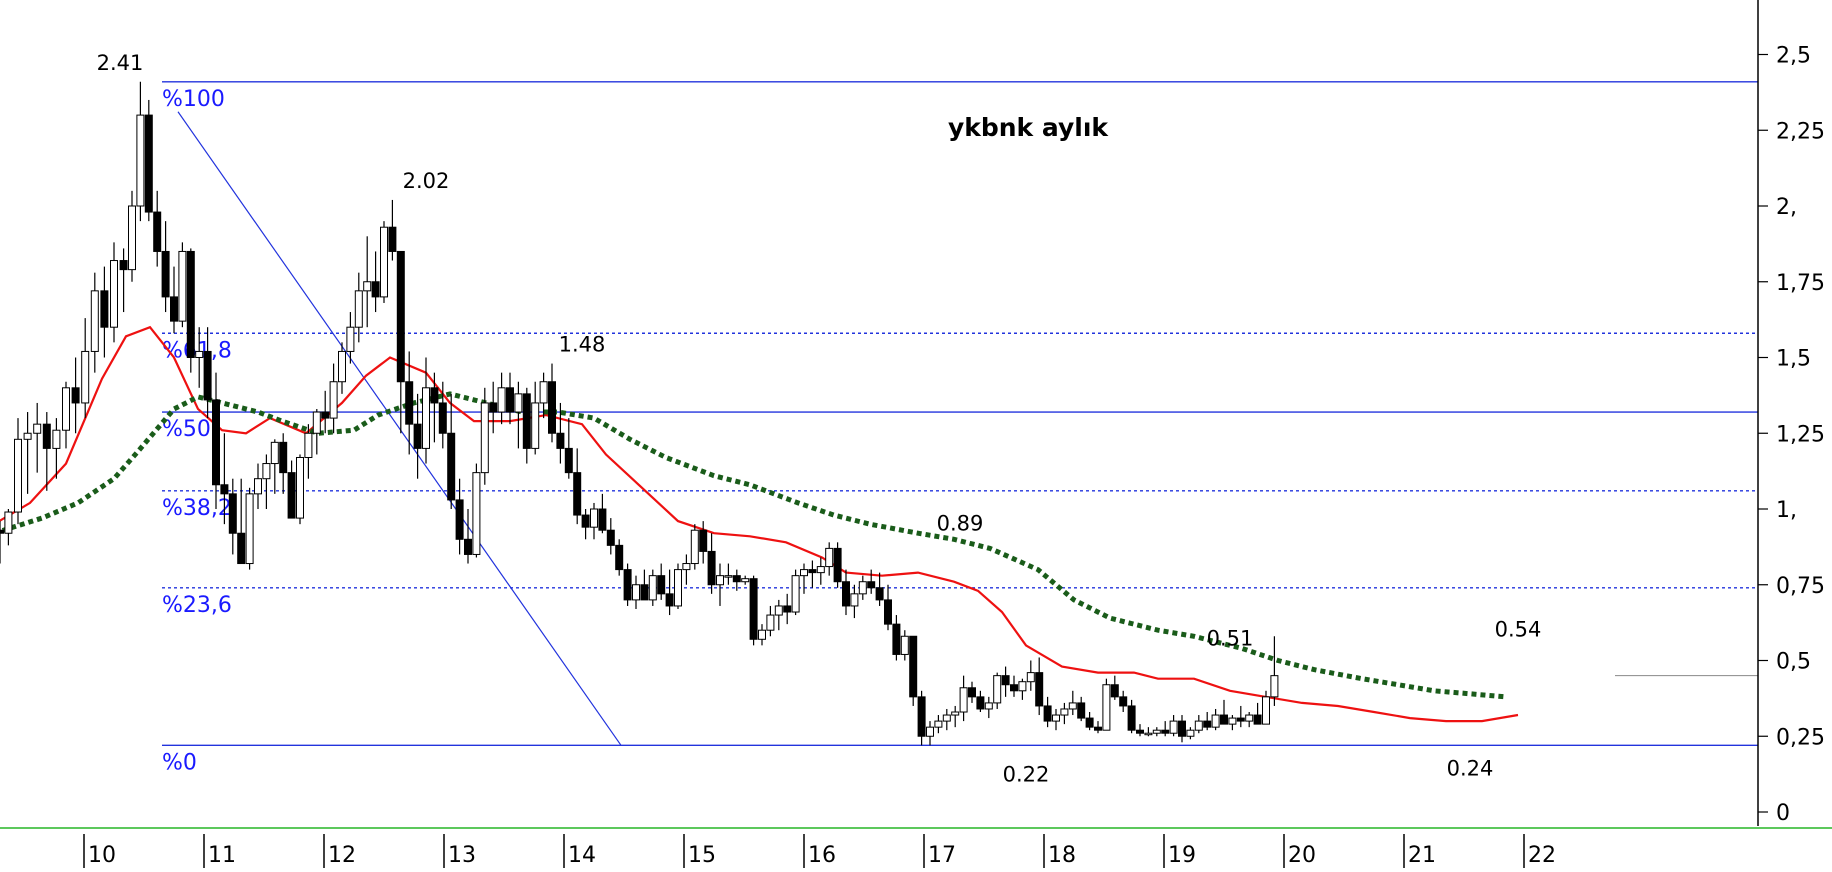  Describe the element at coordinates (1800, 283) in the screenshot. I see `y-tick-label-7: 1,75` at that location.